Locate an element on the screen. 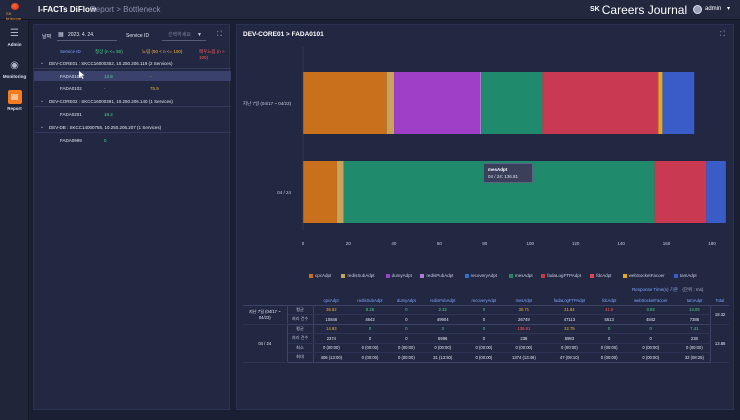 The width and height of the screenshot is (740, 420). x-tick-label: 180 is located at coordinates (712, 243).